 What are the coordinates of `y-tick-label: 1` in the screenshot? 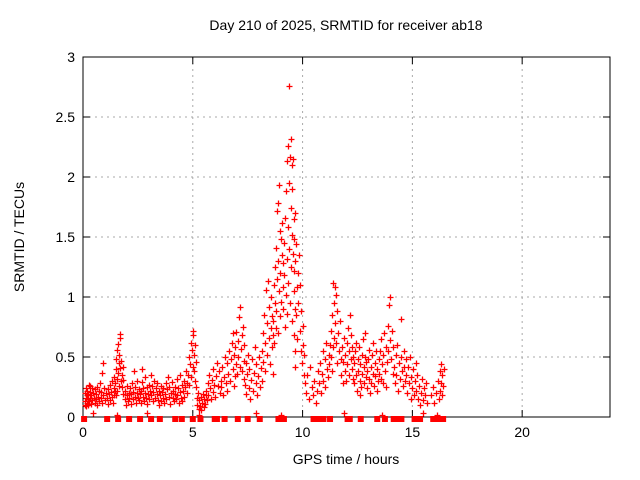 It's located at (71, 297).